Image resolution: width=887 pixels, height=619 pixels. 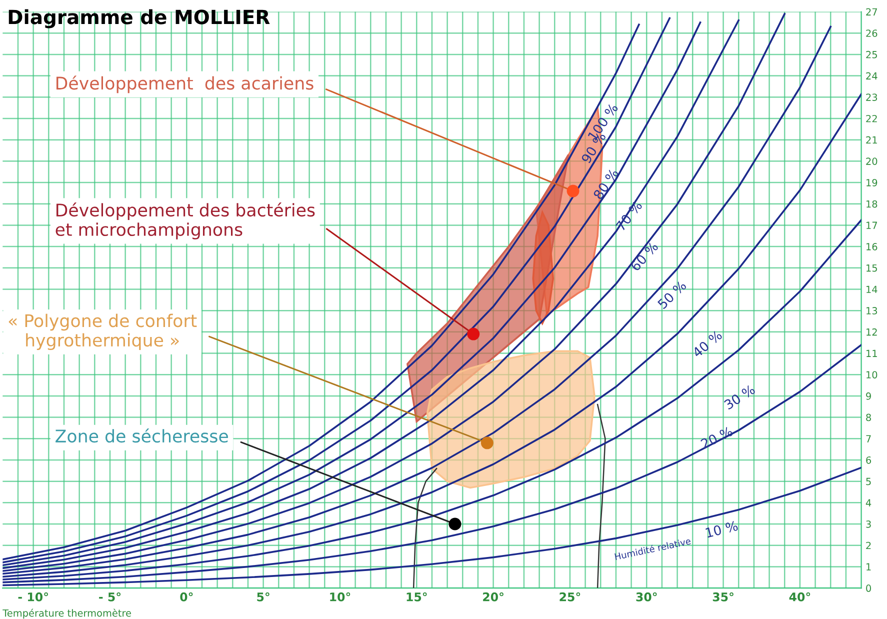 I want to click on y-tick-label: 4, so click(x=869, y=502).